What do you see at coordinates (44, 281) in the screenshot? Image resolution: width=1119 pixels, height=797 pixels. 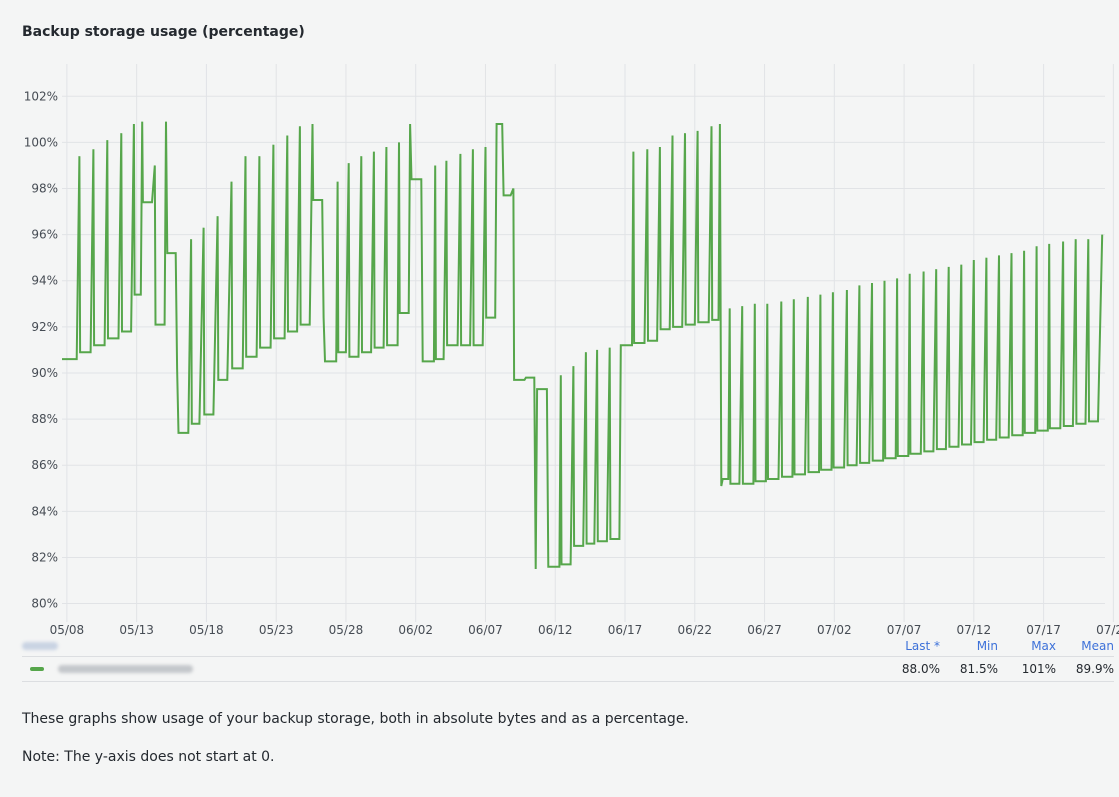 I see `y-tick-label: 94%` at bounding box center [44, 281].